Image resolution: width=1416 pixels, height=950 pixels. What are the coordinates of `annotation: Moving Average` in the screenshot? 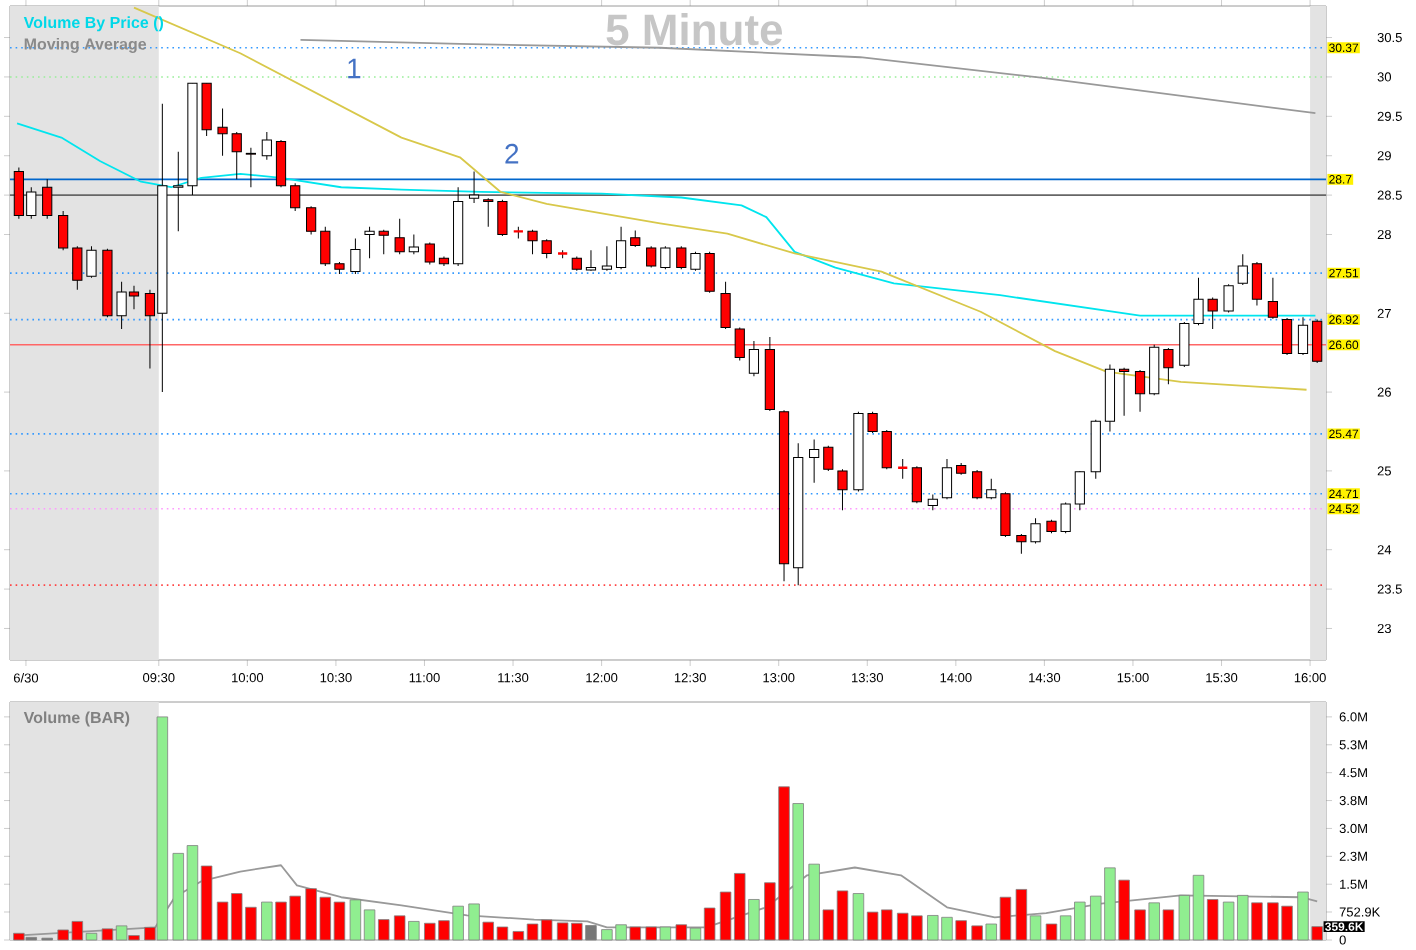 It's located at (85, 45).